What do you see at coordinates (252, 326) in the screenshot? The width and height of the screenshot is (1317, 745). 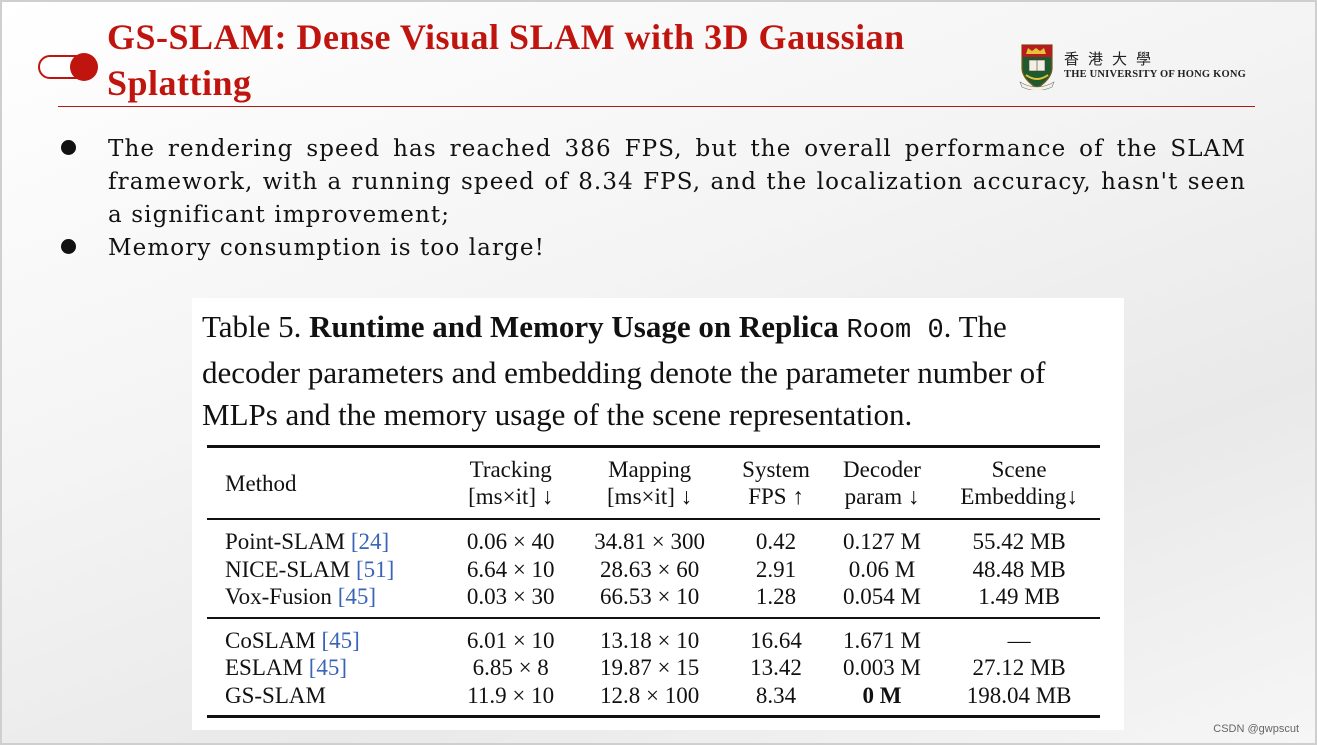 I see `caption-prefix: Table 5.` at bounding box center [252, 326].